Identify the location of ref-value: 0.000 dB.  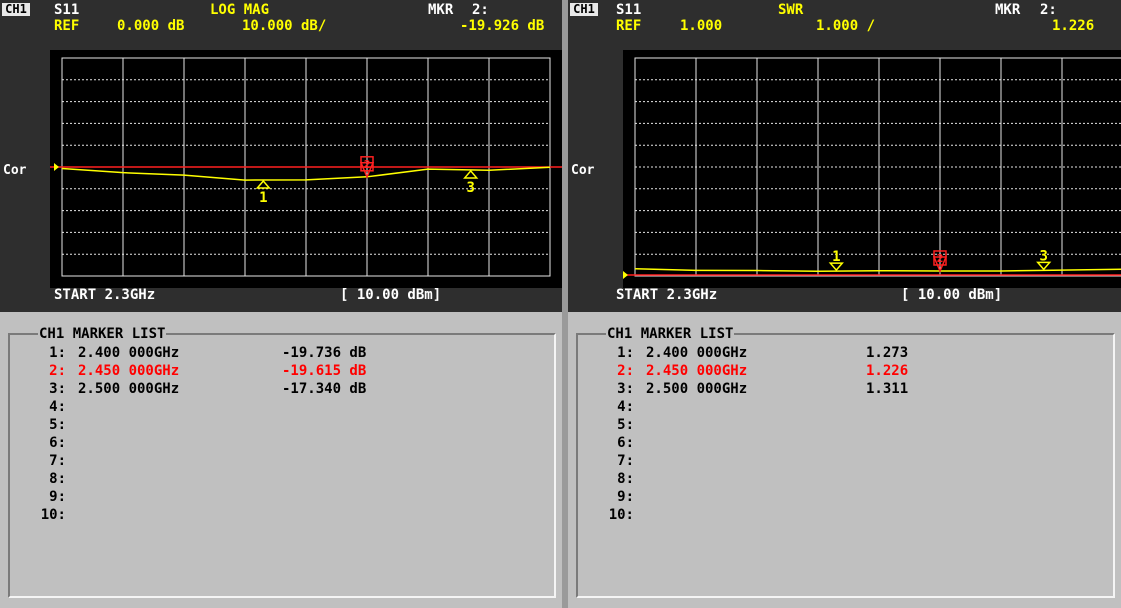
(151, 26).